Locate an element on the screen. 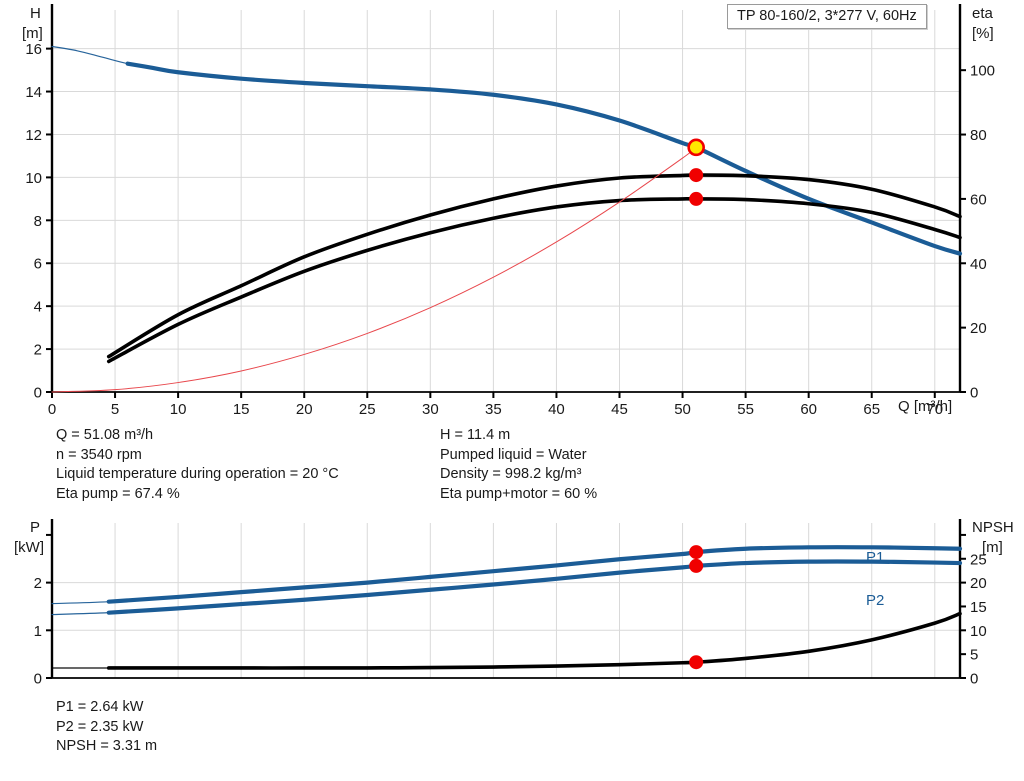 The height and width of the screenshot is (781, 1024). curve-npsh is located at coordinates (534, 640).